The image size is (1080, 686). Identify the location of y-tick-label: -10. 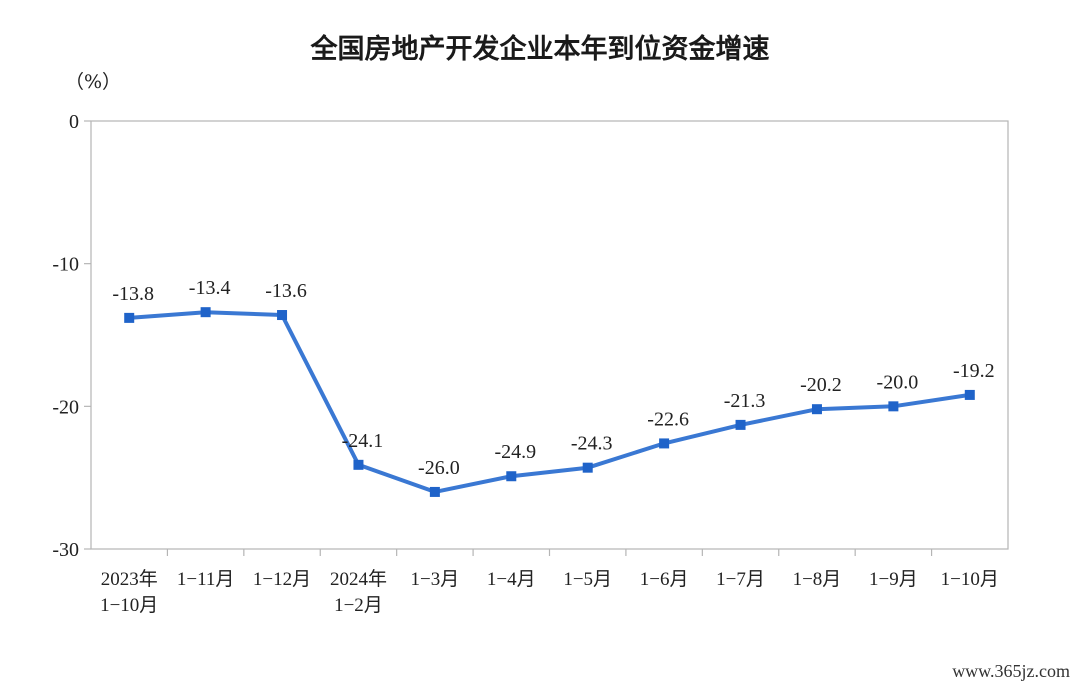
(65, 265).